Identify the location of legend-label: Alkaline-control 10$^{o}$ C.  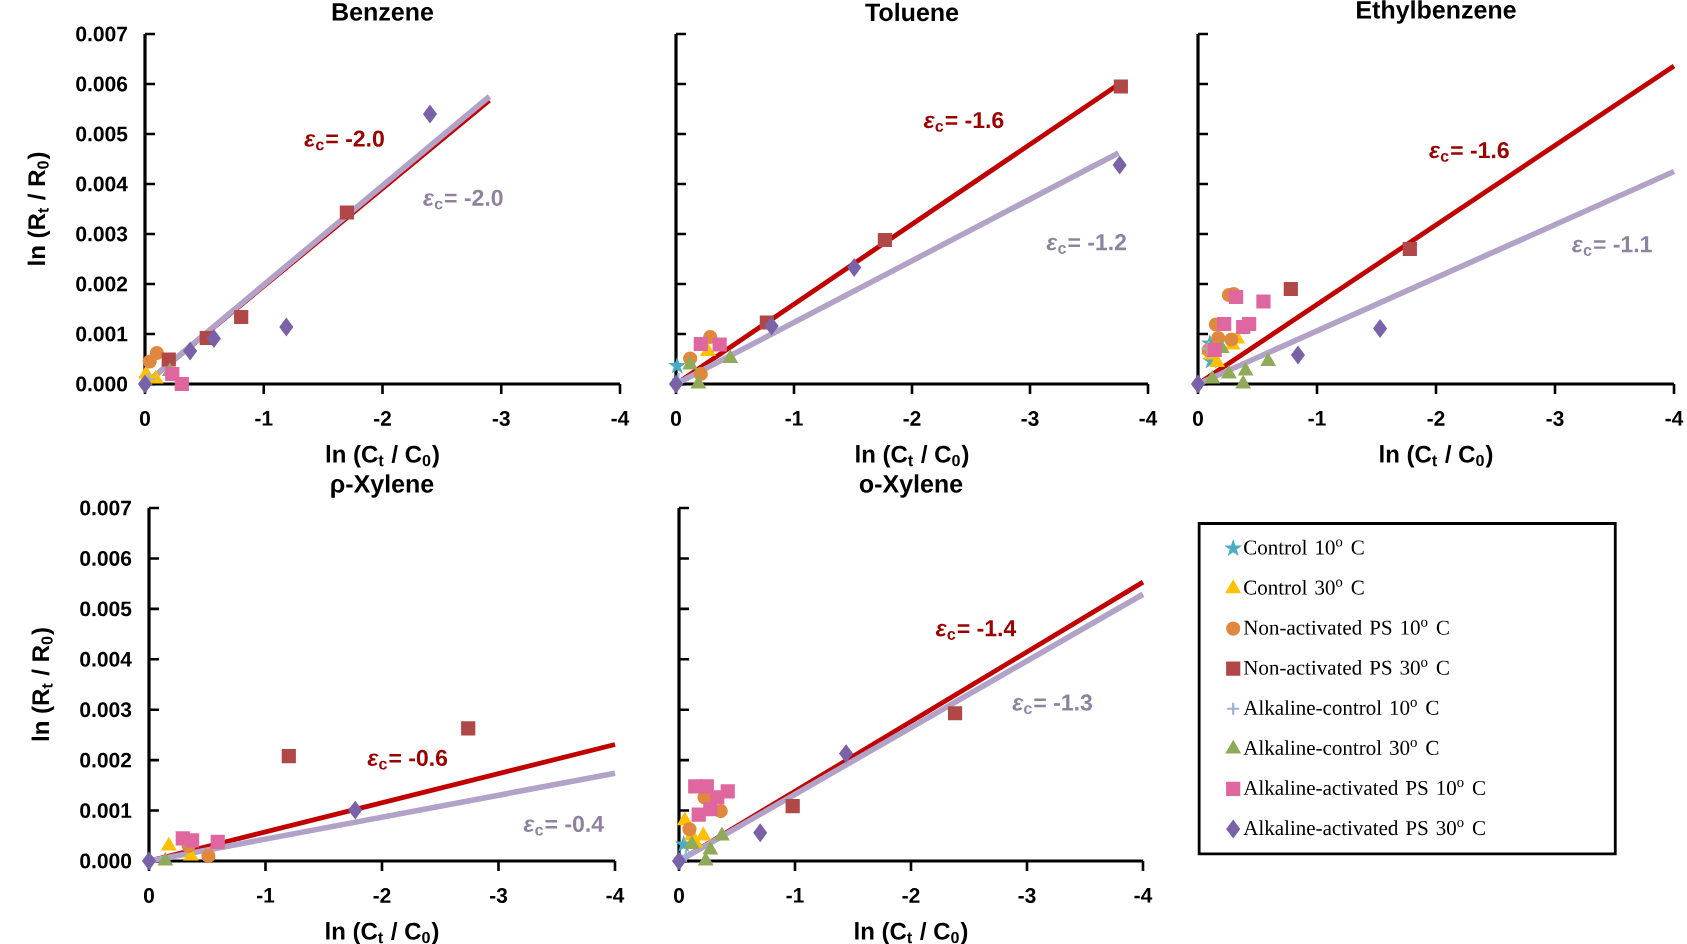
(1341, 707).